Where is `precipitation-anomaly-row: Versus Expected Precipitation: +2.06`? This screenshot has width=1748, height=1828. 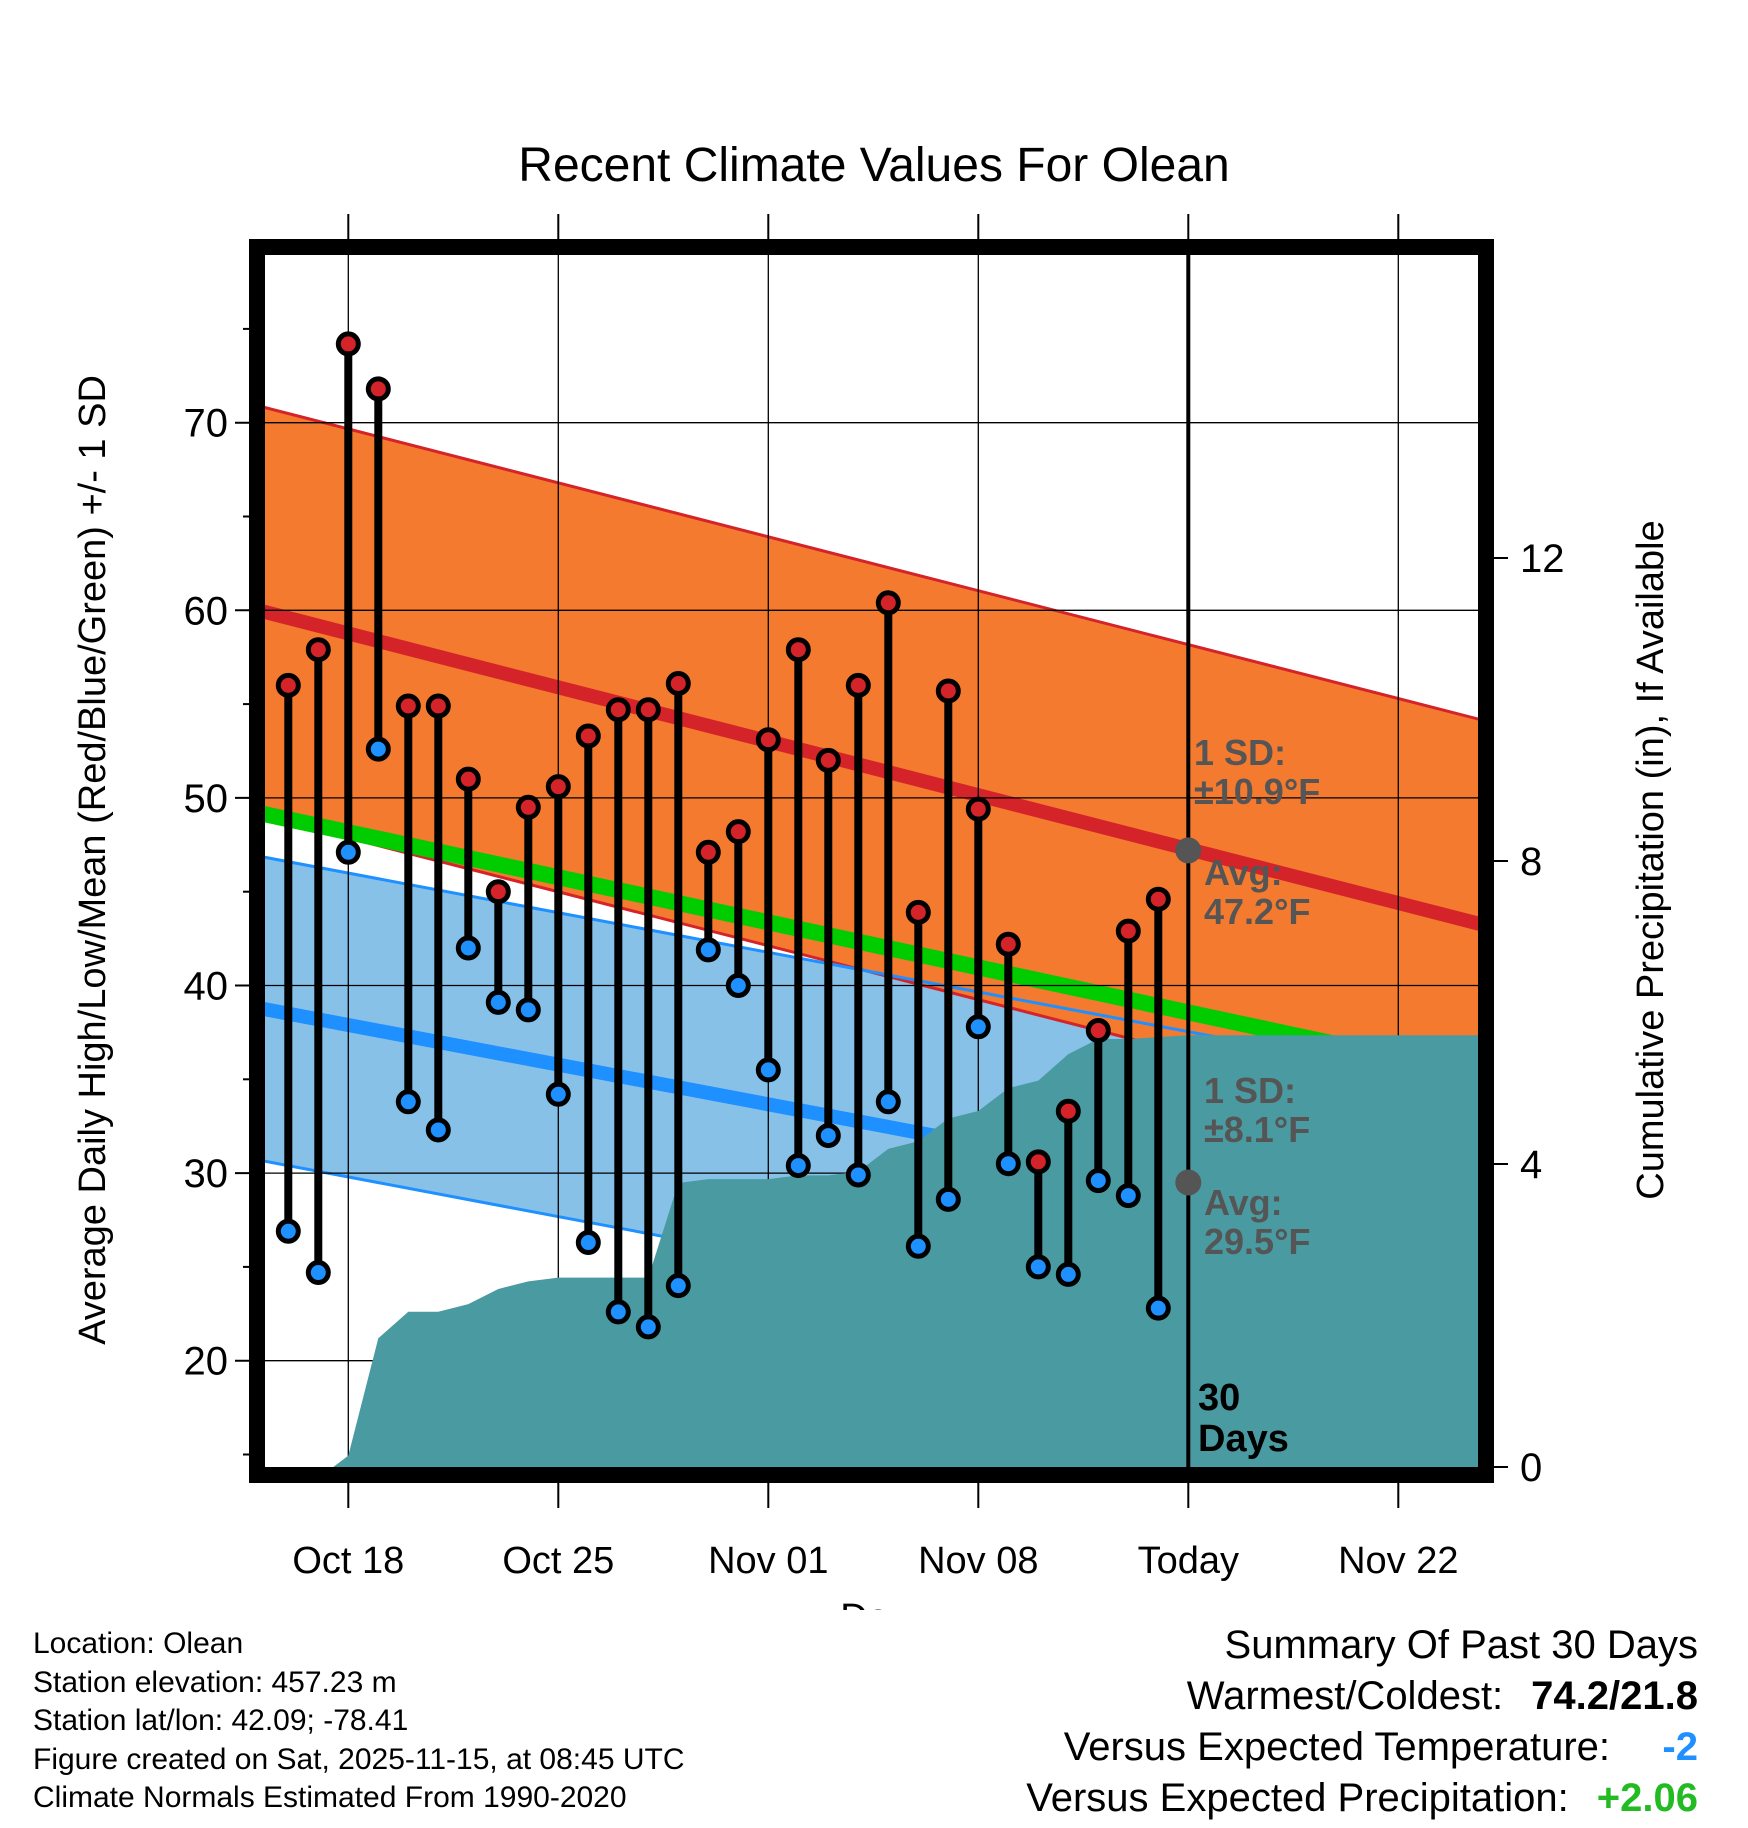
precipitation-anomaly-row: Versus Expected Precipitation: +2.06 is located at coordinates (1362, 1798).